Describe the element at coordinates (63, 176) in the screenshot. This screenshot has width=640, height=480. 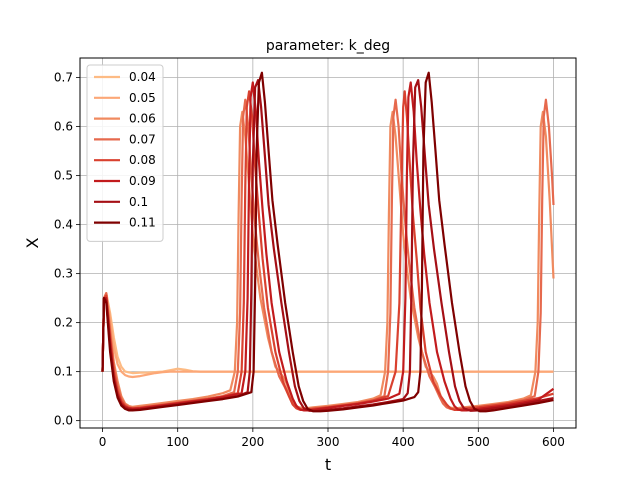
I see `y-tick-label: 0.5` at that location.